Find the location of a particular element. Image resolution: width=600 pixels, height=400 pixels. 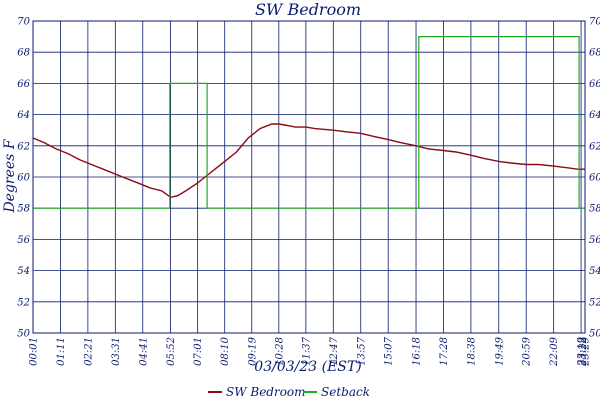

x-tick-label: 07:01 is located at coordinates (198, 351).